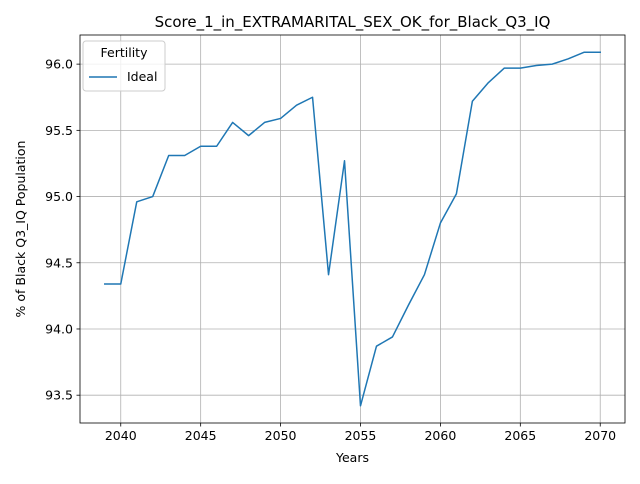 This screenshot has width=640, height=484. What do you see at coordinates (520, 435) in the screenshot?
I see `x-tick-label: 2065` at bounding box center [520, 435].